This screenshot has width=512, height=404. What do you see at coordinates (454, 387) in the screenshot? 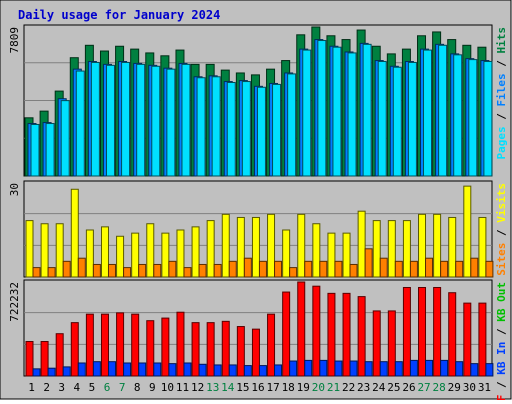
I see `x-tick-label: 29` at bounding box center [454, 387].